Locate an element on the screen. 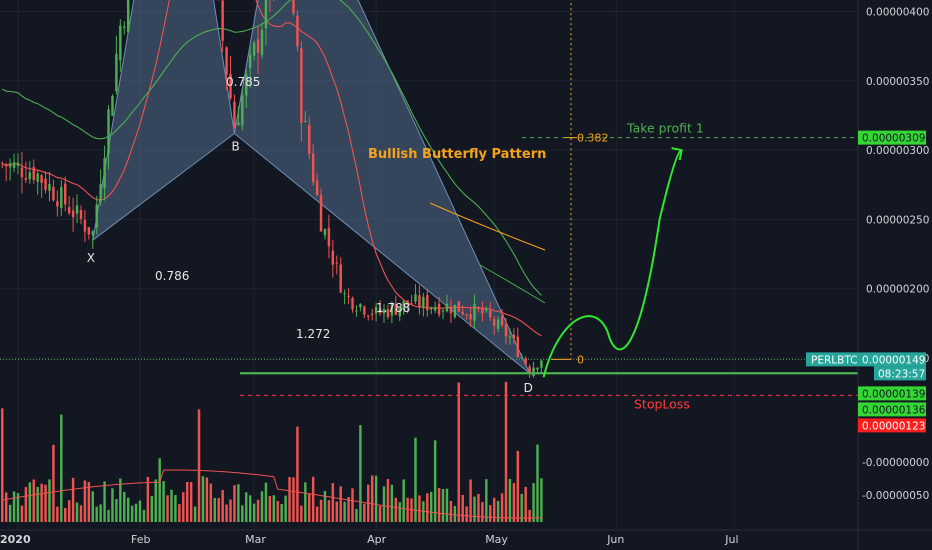 Image resolution: width=932 pixels, height=550 pixels. symbol-tag-bg is located at coordinates (832, 359).